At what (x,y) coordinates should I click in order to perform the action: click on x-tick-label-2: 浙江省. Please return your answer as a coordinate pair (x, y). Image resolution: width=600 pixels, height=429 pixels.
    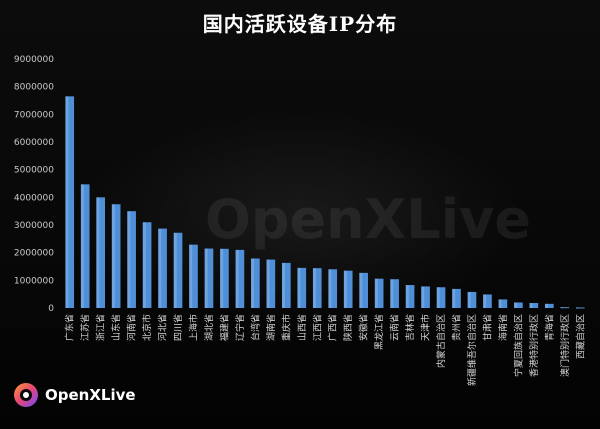
    Looking at the image, I should click on (101, 327).